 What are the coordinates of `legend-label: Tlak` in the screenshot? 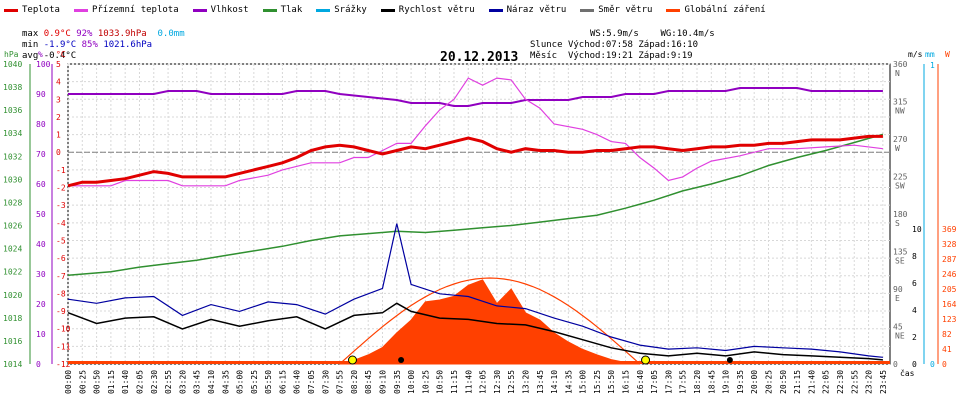 It's located at (291, 10).